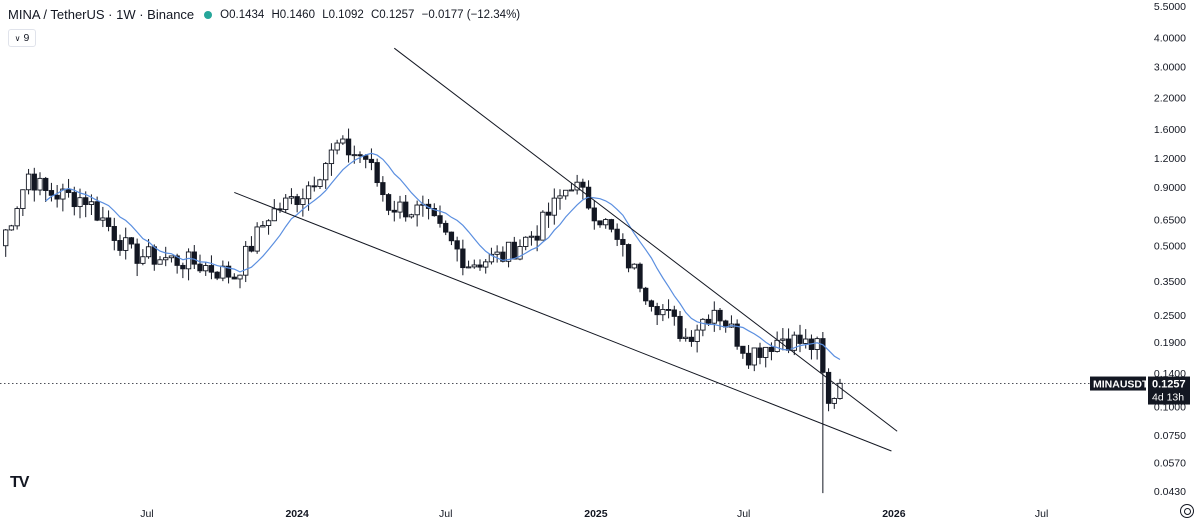 This screenshot has width=1200, height=525. I want to click on indicator-toggle: ∨ 9, so click(22, 38).